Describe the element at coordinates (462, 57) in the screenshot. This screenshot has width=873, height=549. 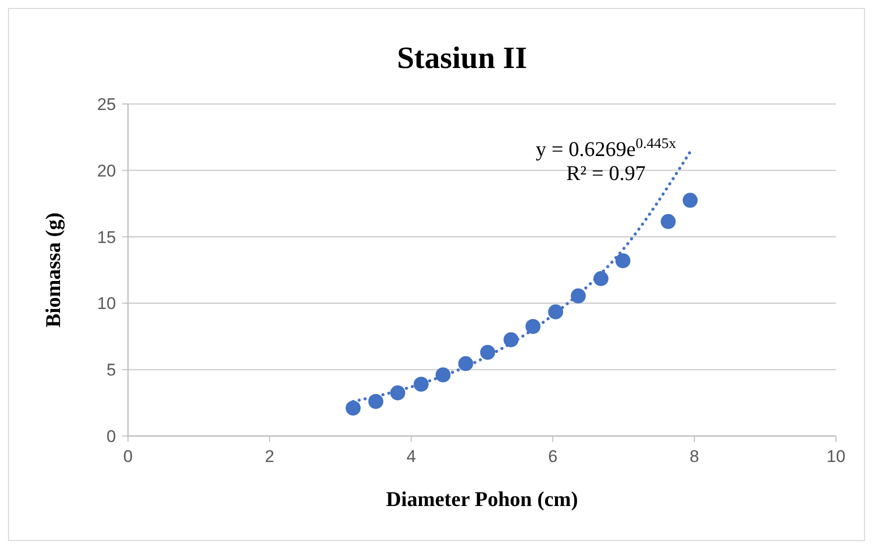
I see `chart-title: Stasiun II` at that location.